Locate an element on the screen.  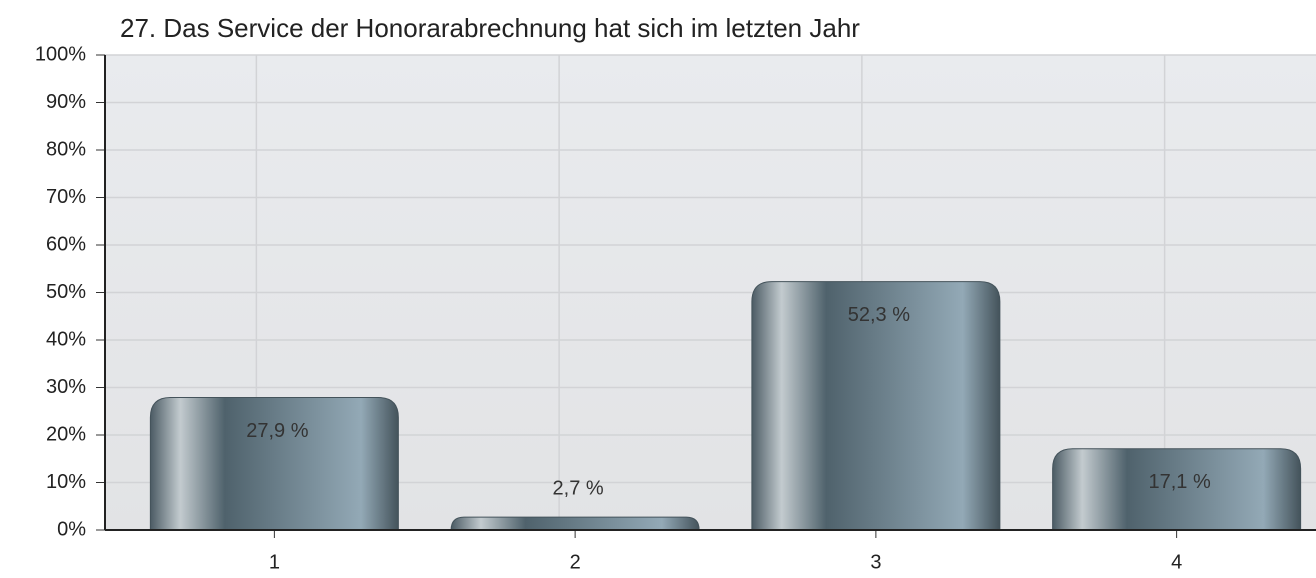
value-label: 27,9 % is located at coordinates (277, 431).